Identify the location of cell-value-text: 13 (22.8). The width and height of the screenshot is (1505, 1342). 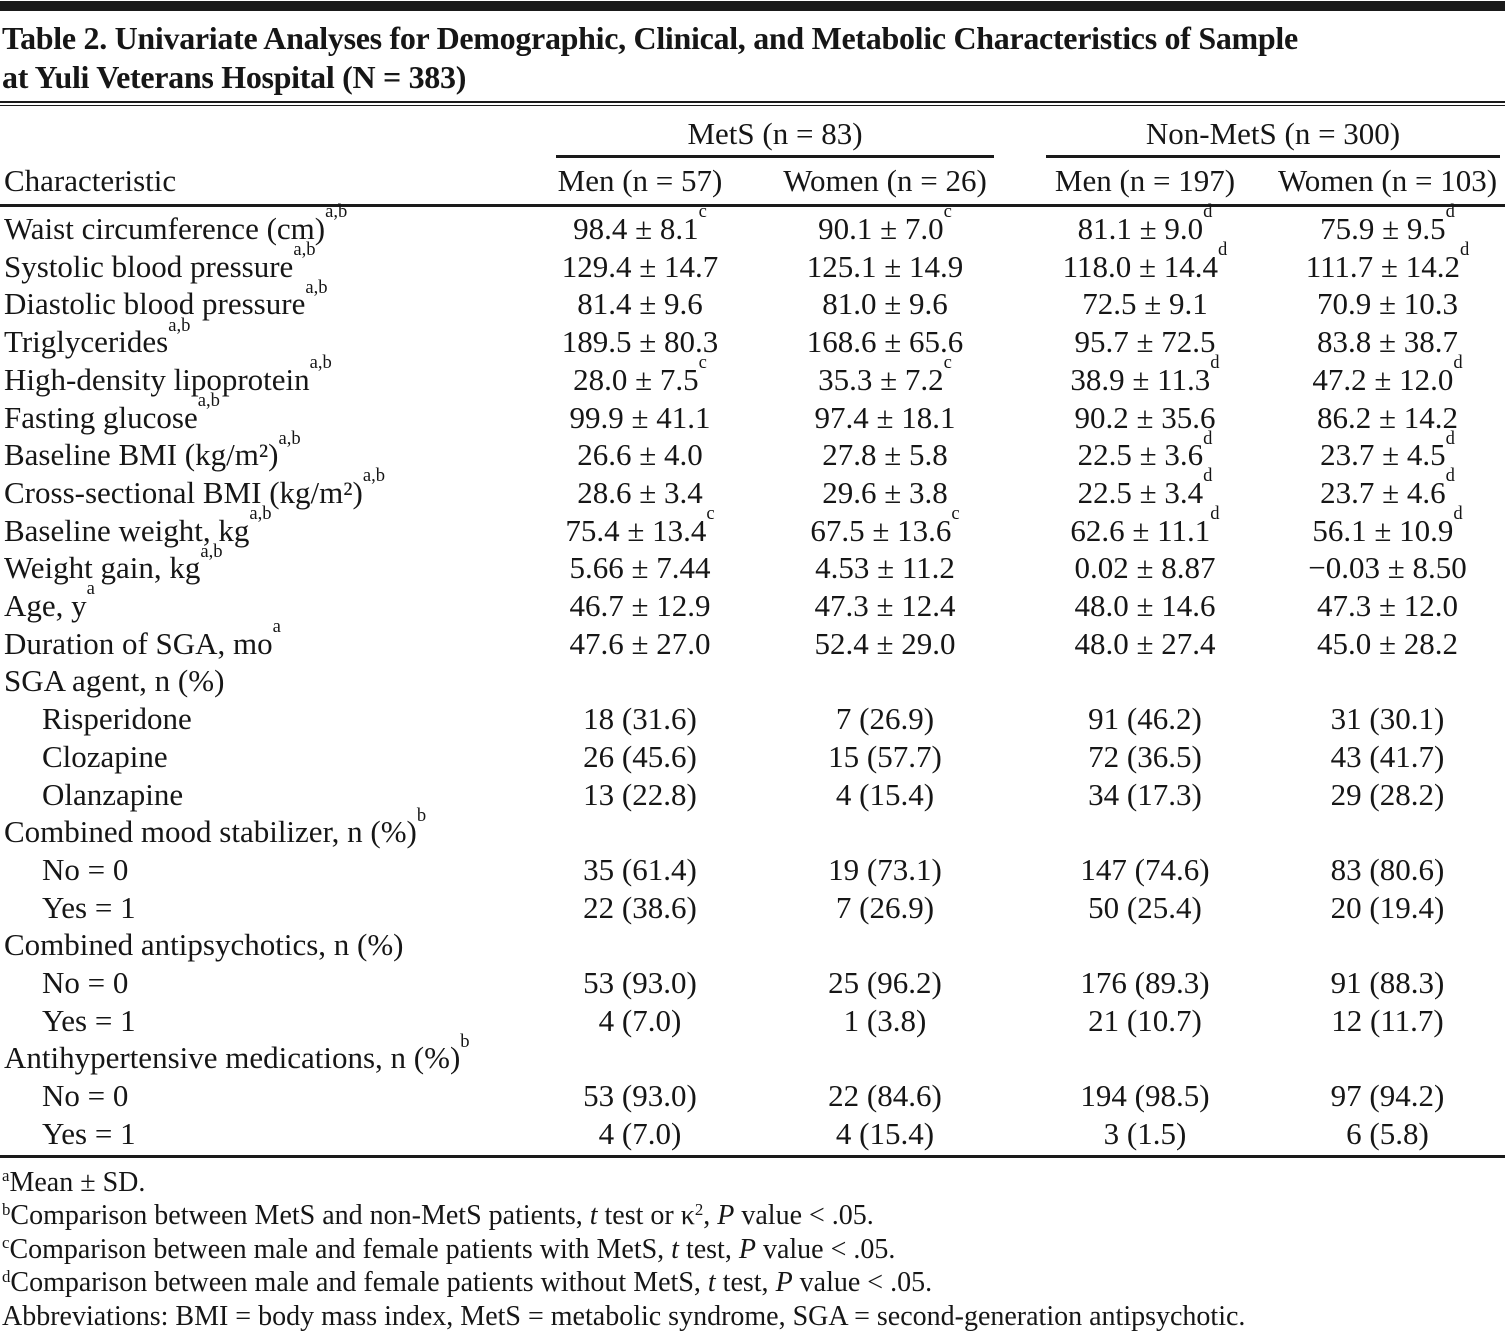
(640, 794).